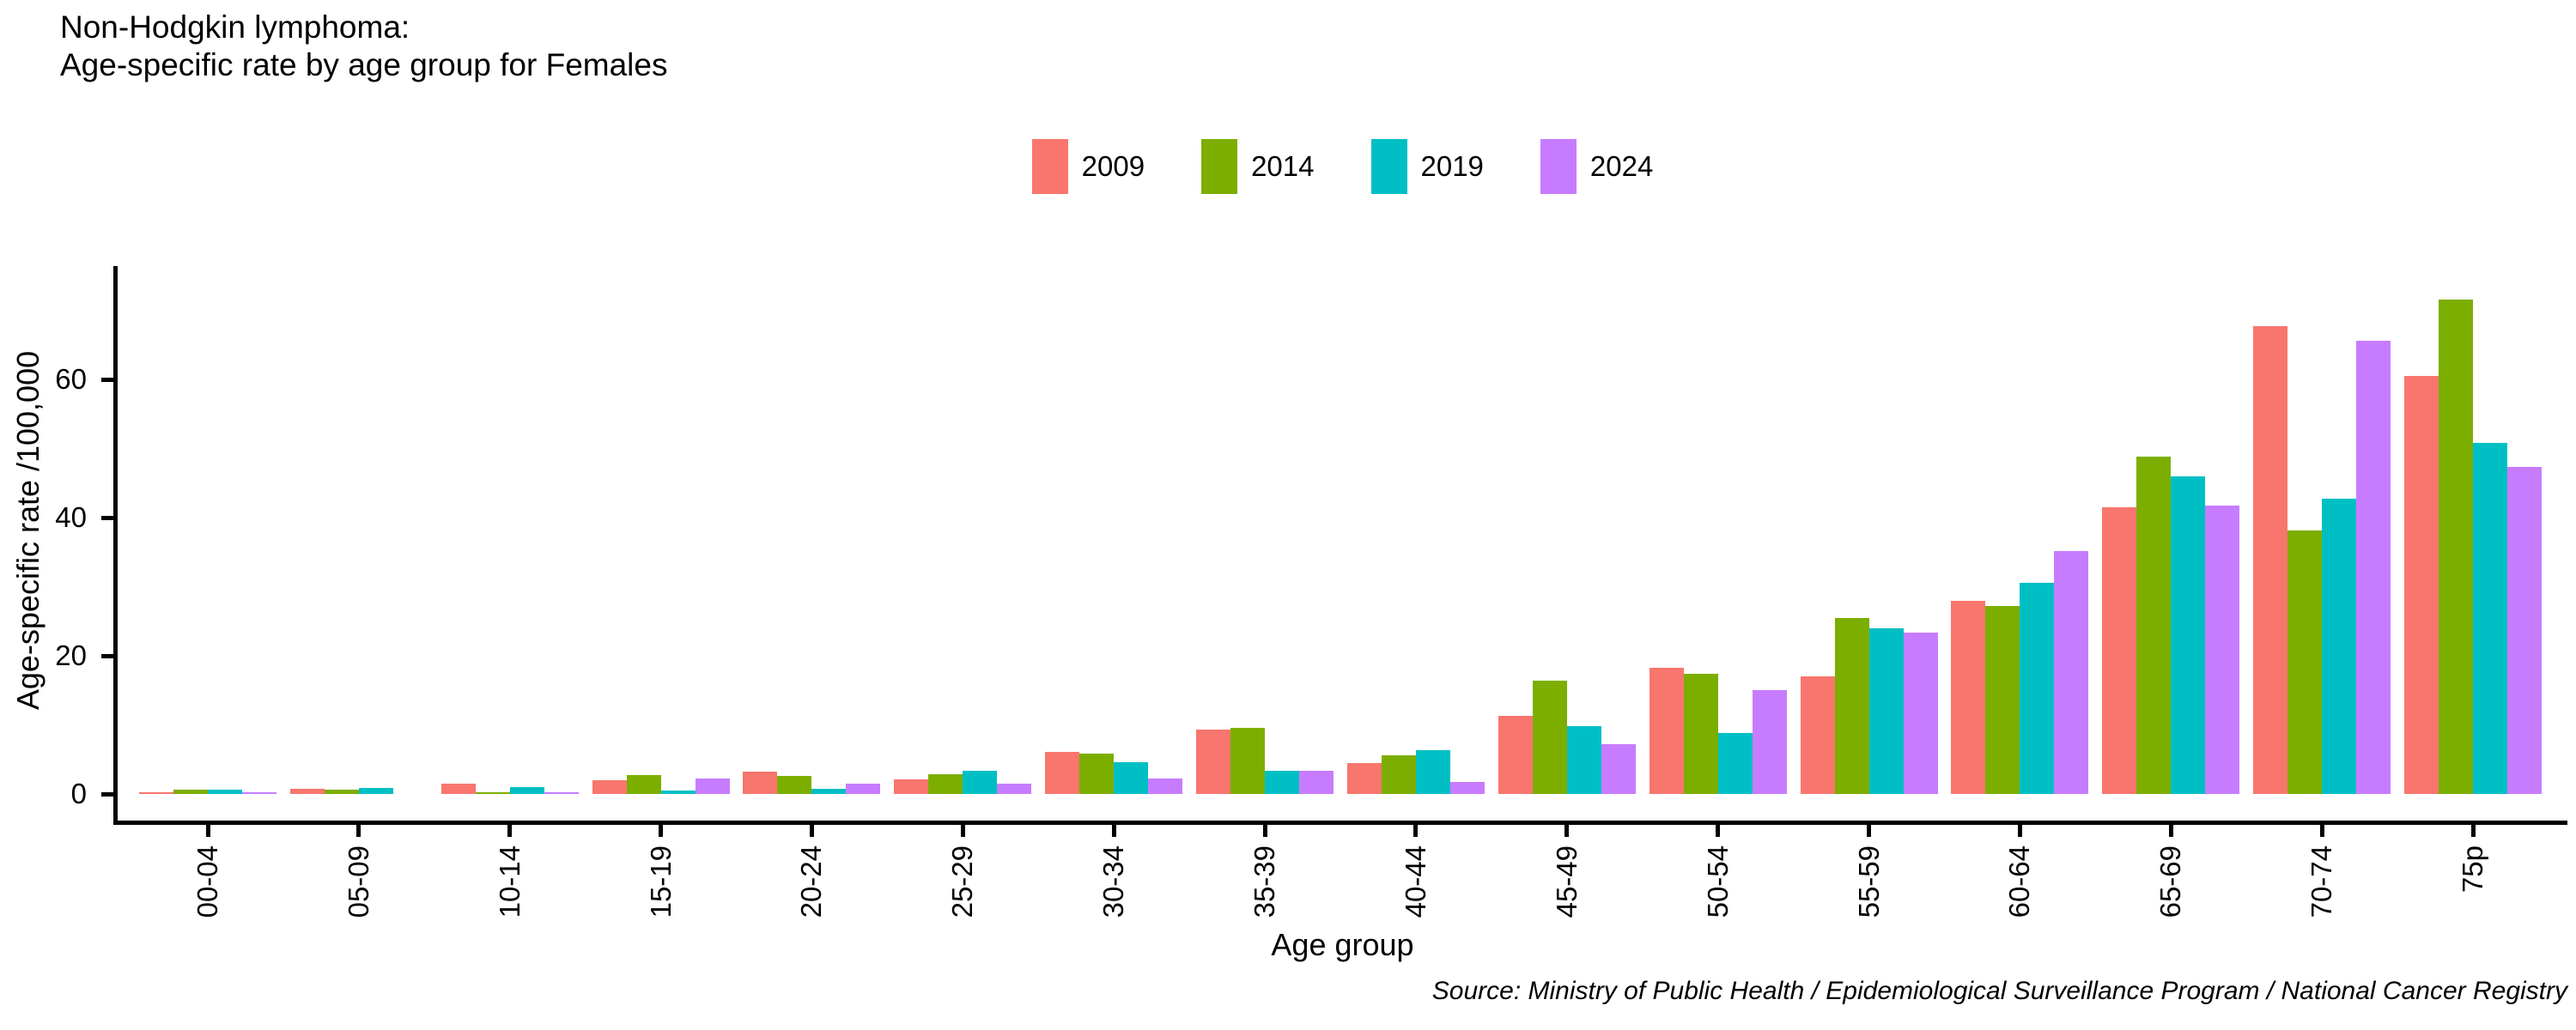  I want to click on x-tick-label: 55-59, so click(1868, 881).